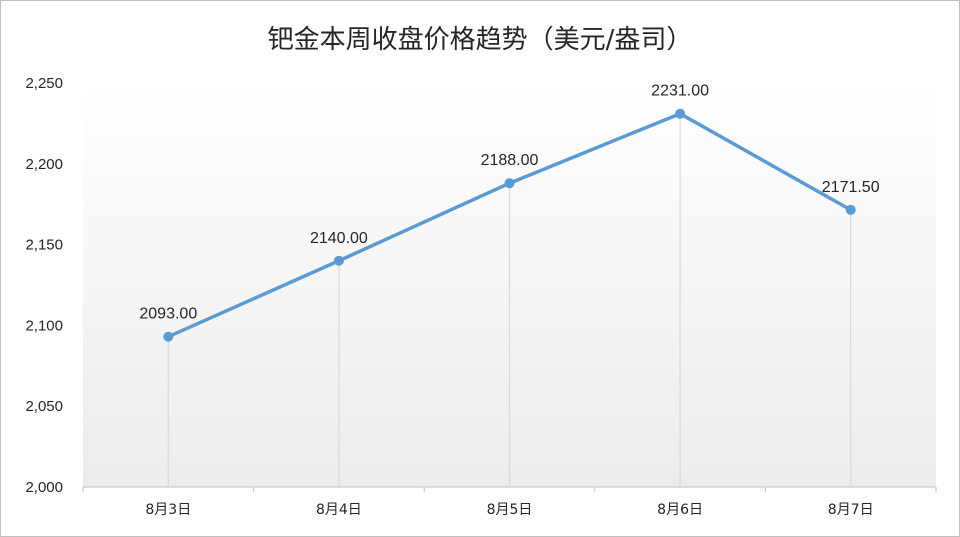  What do you see at coordinates (339, 510) in the screenshot?
I see `x-tick-label: 8月4日` at bounding box center [339, 510].